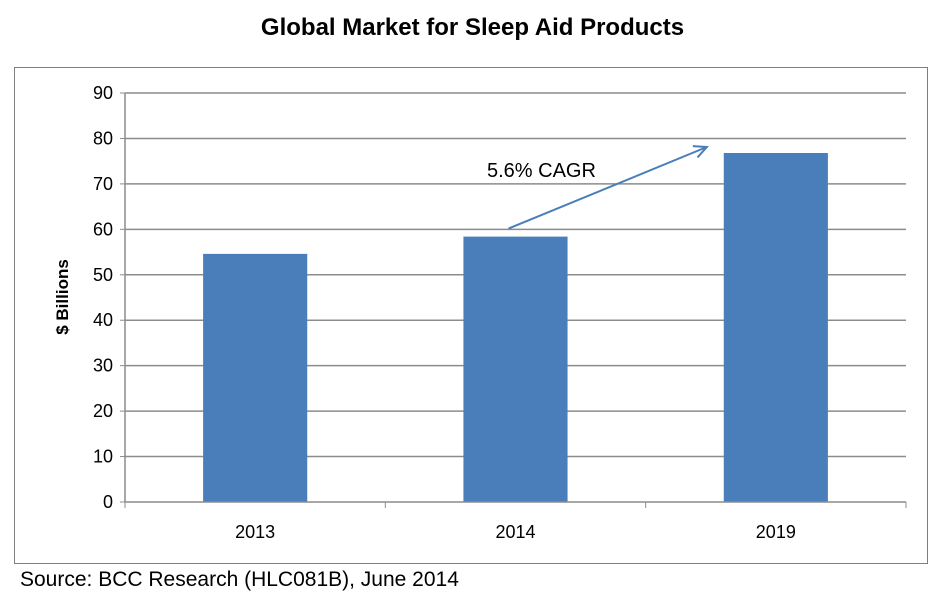 The width and height of the screenshot is (935, 600). What do you see at coordinates (255, 377) in the screenshot?
I see `bar-2013` at bounding box center [255, 377].